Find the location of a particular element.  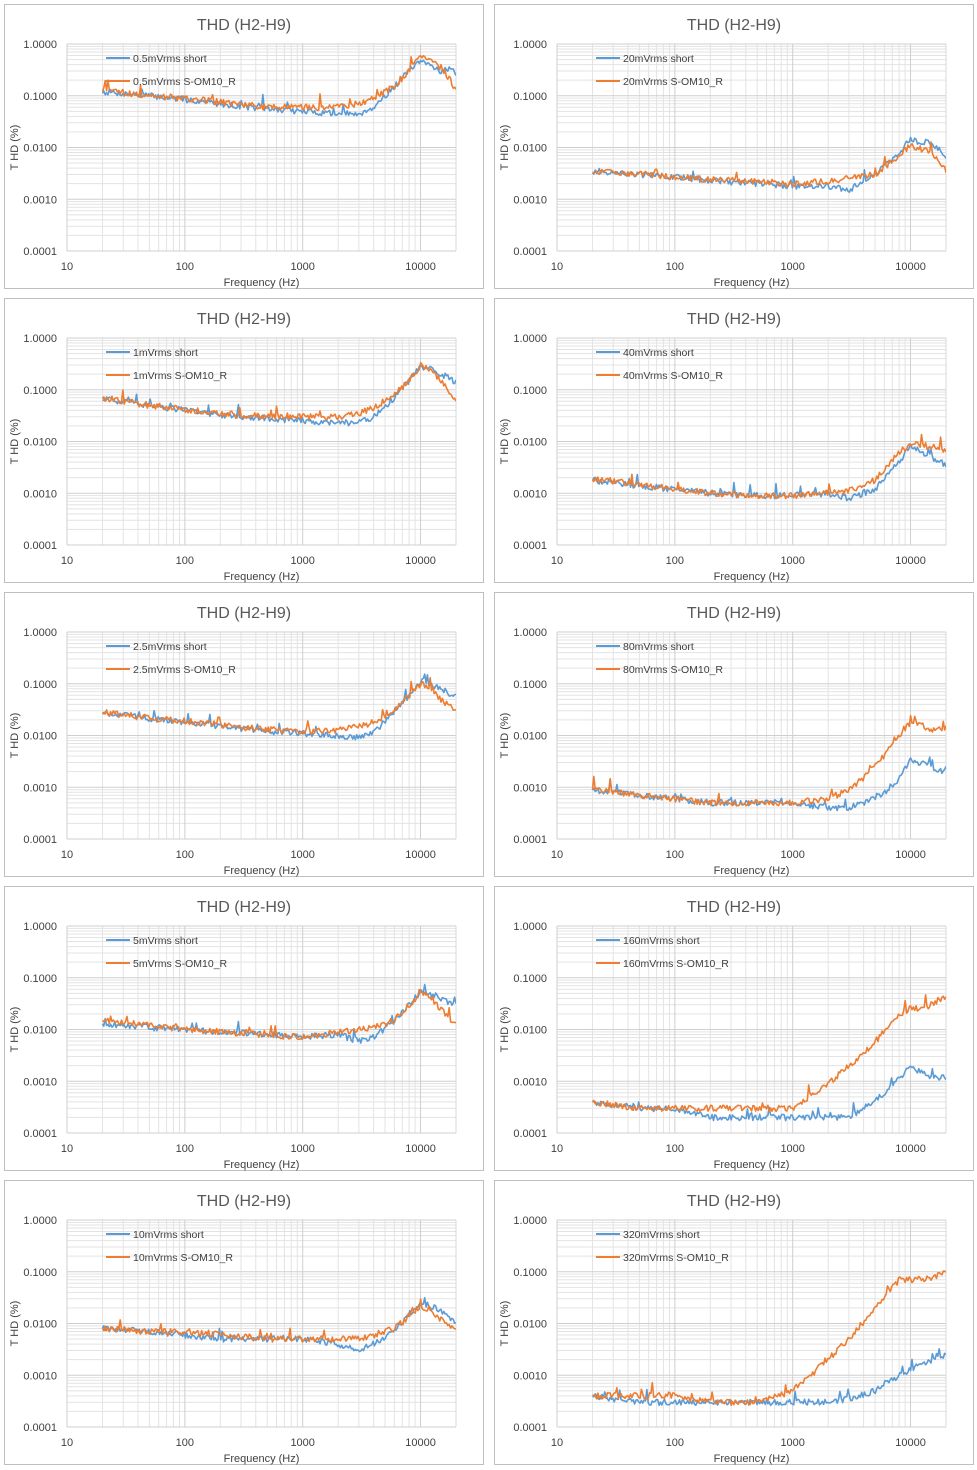

legend-label: 2.5mVrms S-OM10_R is located at coordinates (184, 670).